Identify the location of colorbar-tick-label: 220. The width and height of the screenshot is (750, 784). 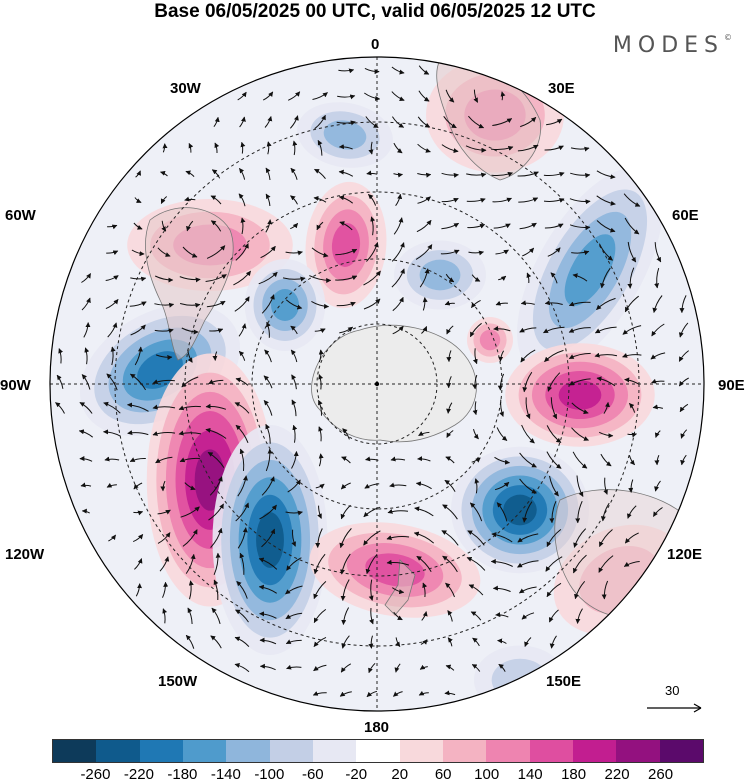
(617, 774).